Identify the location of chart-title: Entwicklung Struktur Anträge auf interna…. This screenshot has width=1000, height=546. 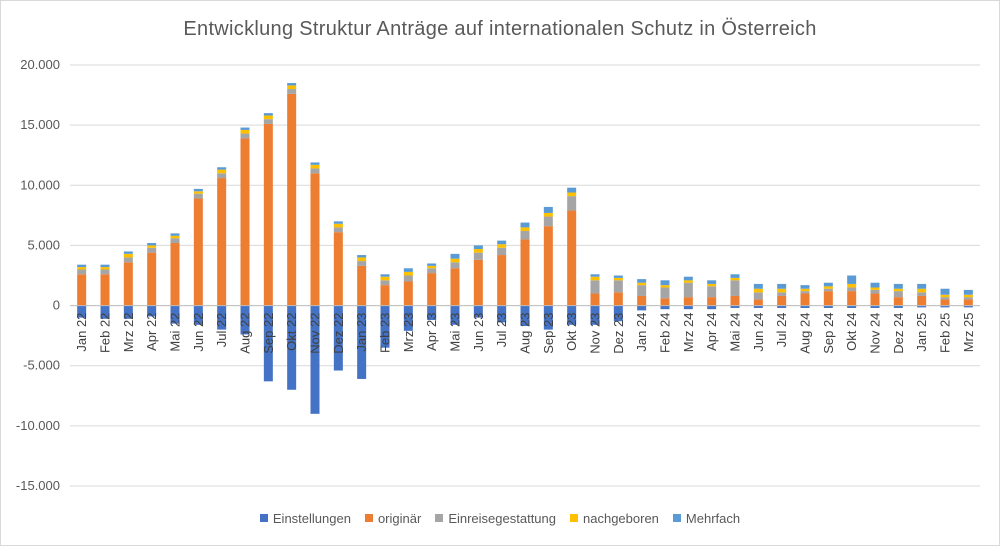
(500, 29).